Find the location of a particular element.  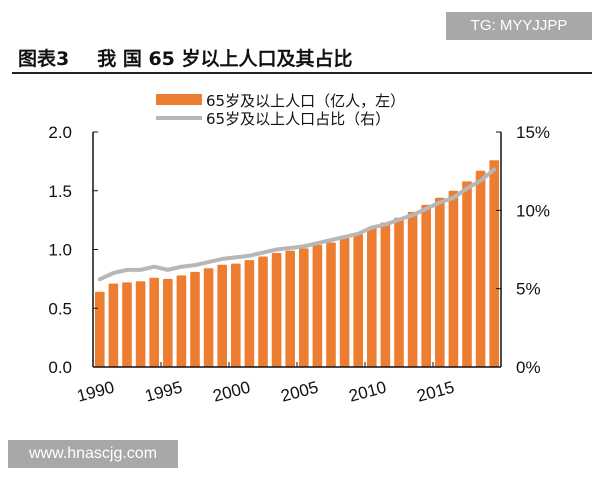

legend-line-label: 65岁及以上人口占比（右） is located at coordinates (298, 119).